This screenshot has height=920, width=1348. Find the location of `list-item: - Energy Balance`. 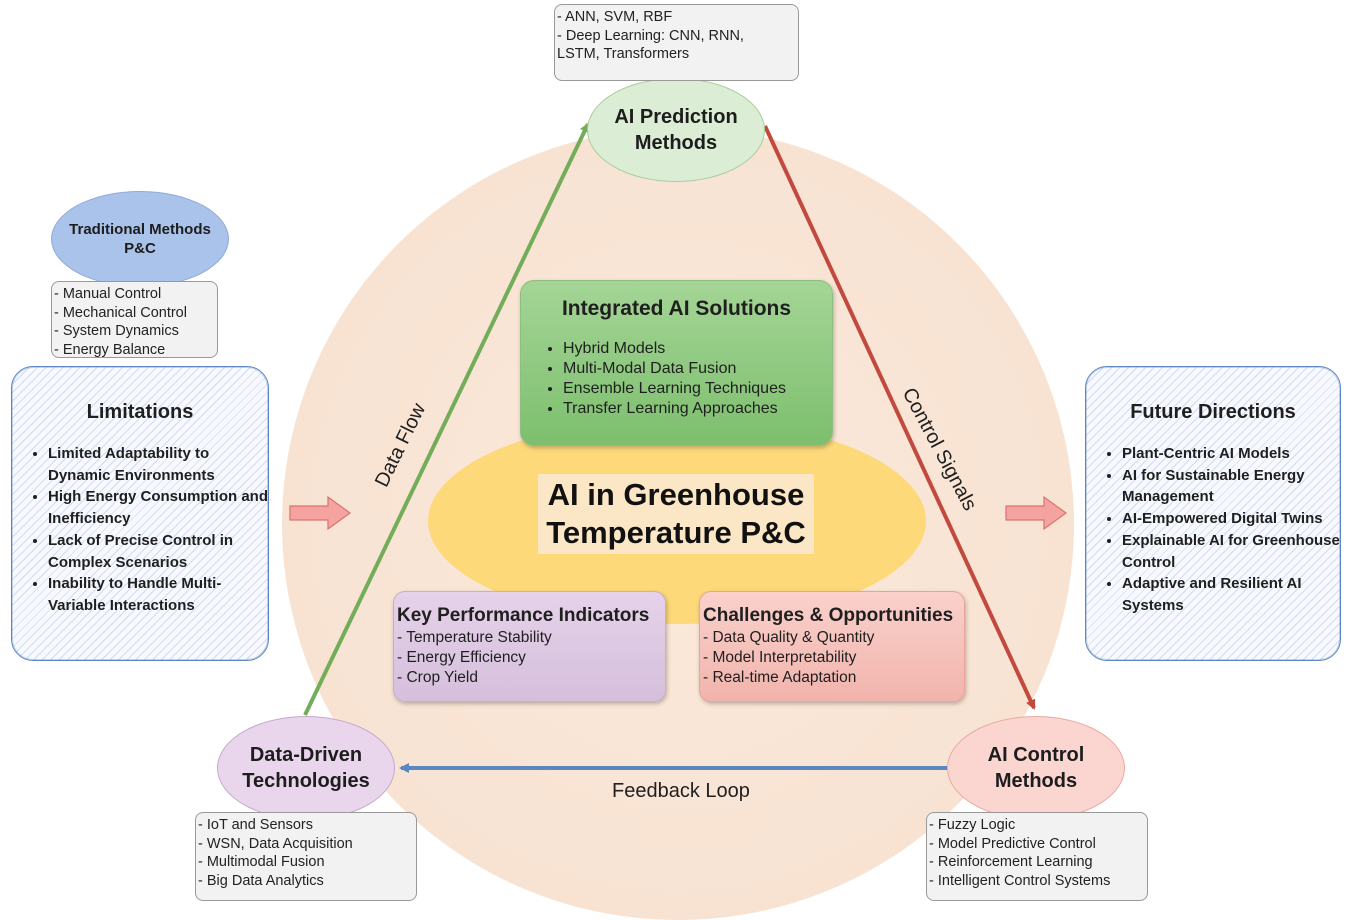

list-item: - Energy Balance is located at coordinates (110, 350).